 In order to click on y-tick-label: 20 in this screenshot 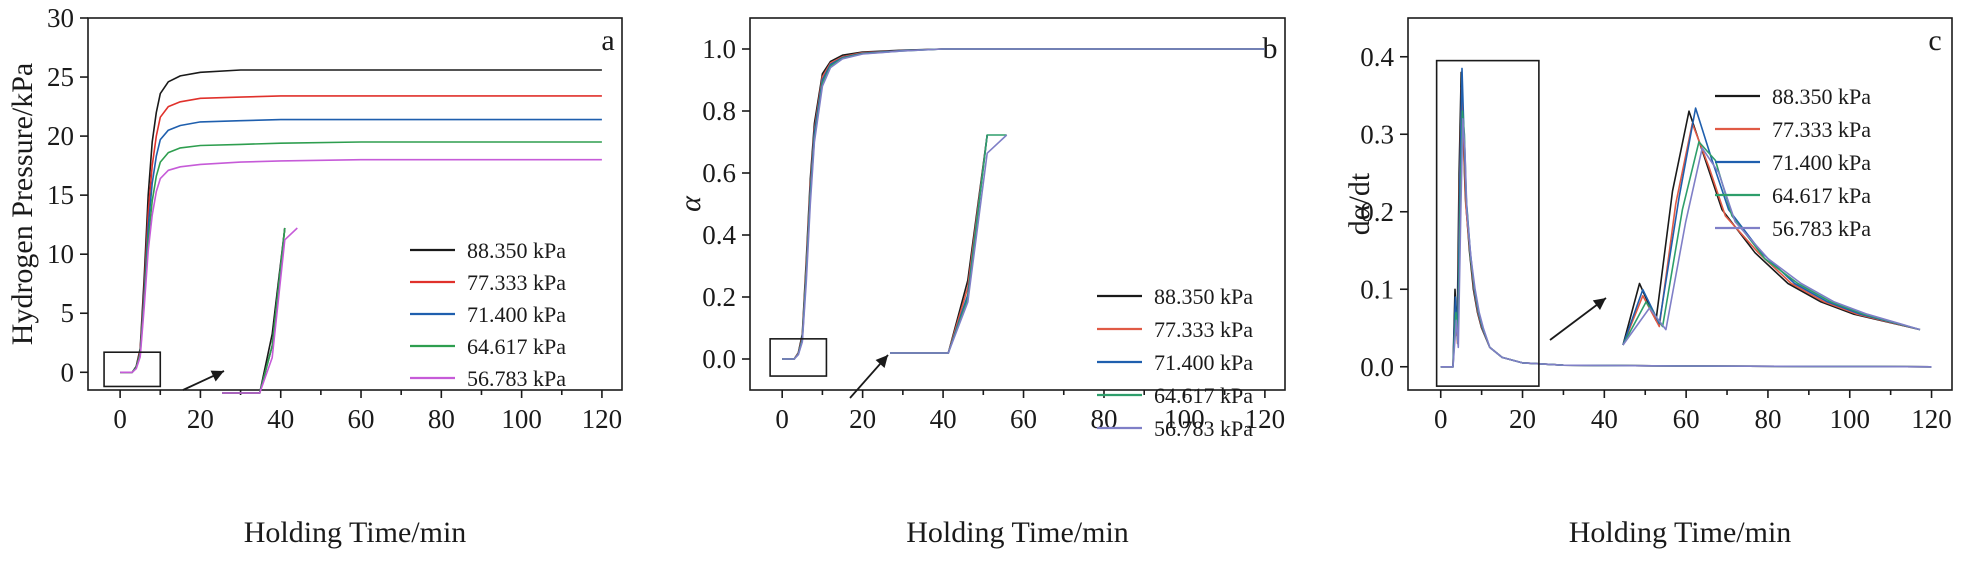, I will do `click(60, 136)`.